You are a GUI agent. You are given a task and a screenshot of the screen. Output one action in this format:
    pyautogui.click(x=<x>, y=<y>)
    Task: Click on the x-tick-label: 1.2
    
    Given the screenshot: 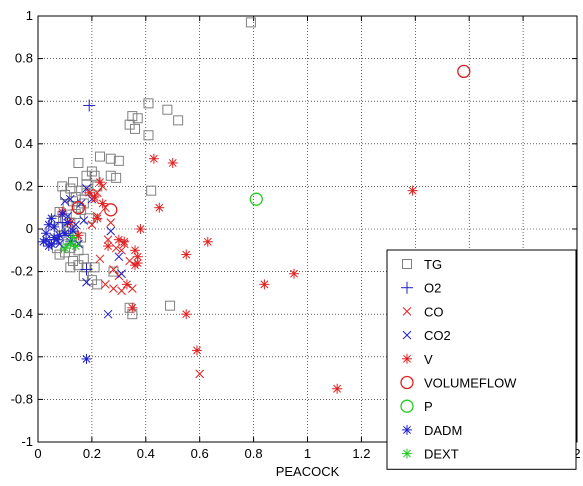 What is the action you would take?
    pyautogui.click(x=361, y=453)
    